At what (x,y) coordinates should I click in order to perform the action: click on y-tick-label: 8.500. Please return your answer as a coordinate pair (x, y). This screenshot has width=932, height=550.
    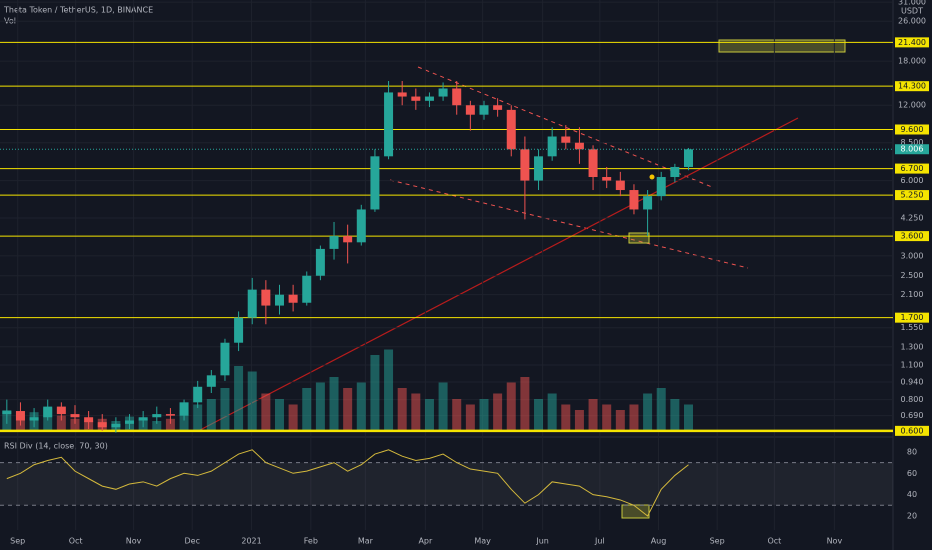
    Looking at the image, I should click on (912, 142).